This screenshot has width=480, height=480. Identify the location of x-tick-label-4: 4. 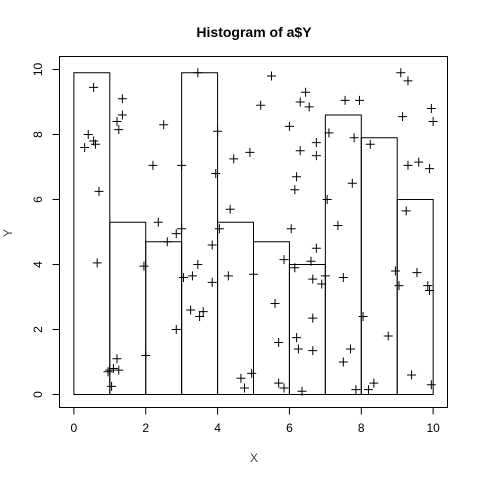
(217, 428).